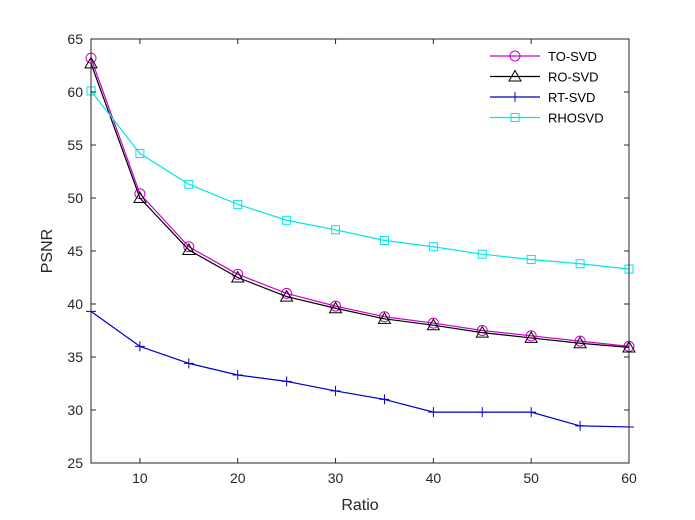 Image resolution: width=695 pixels, height=520 pixels. I want to click on legend: TO-SVD RO-SVD RT-SVD RHOSVD, so click(547, 87).